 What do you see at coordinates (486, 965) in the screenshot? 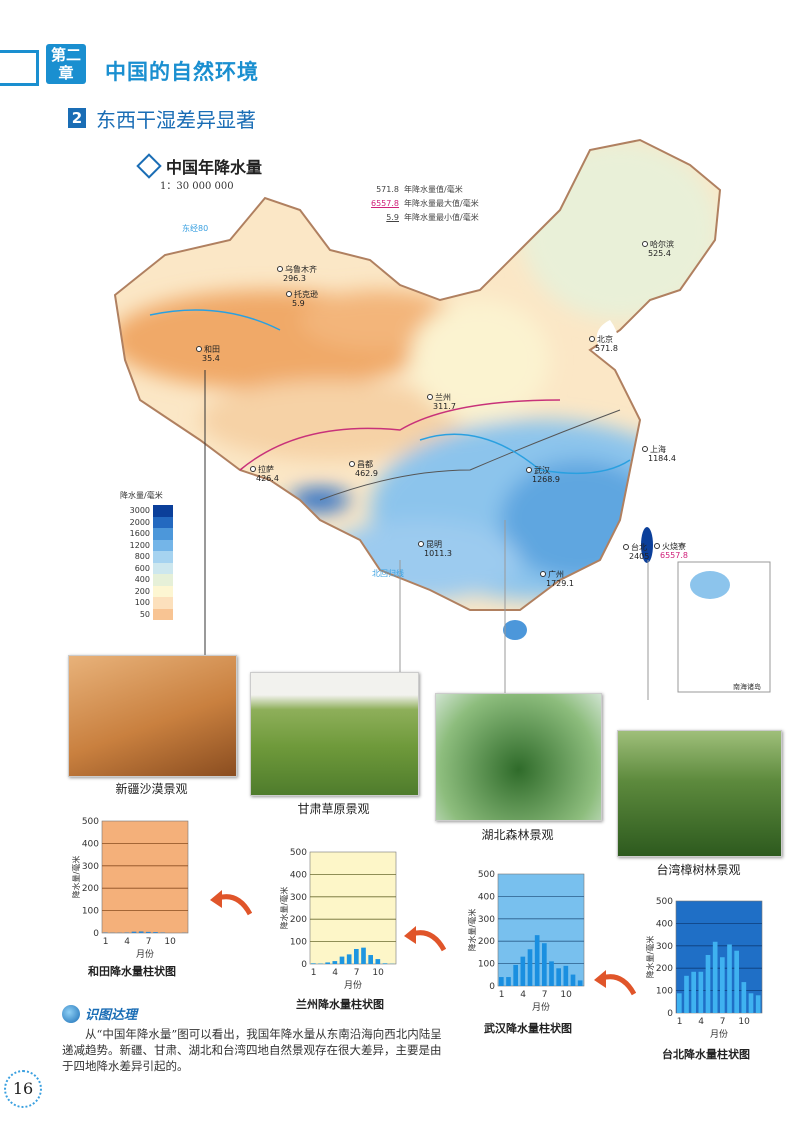
I see `y-tick-label: 100` at bounding box center [486, 965].